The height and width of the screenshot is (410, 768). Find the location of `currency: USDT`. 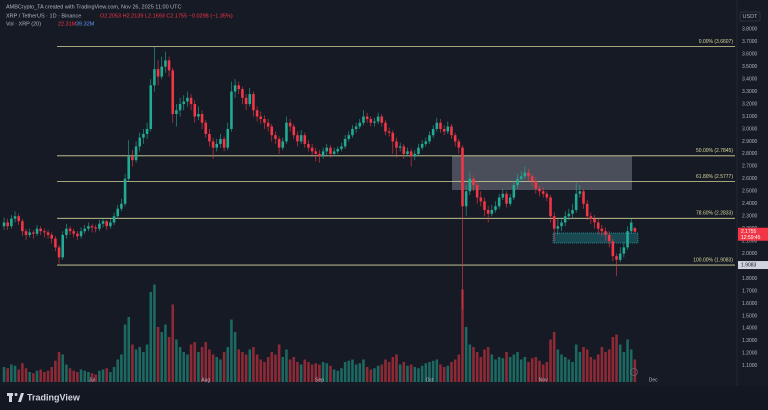

currency: USDT is located at coordinates (751, 17).